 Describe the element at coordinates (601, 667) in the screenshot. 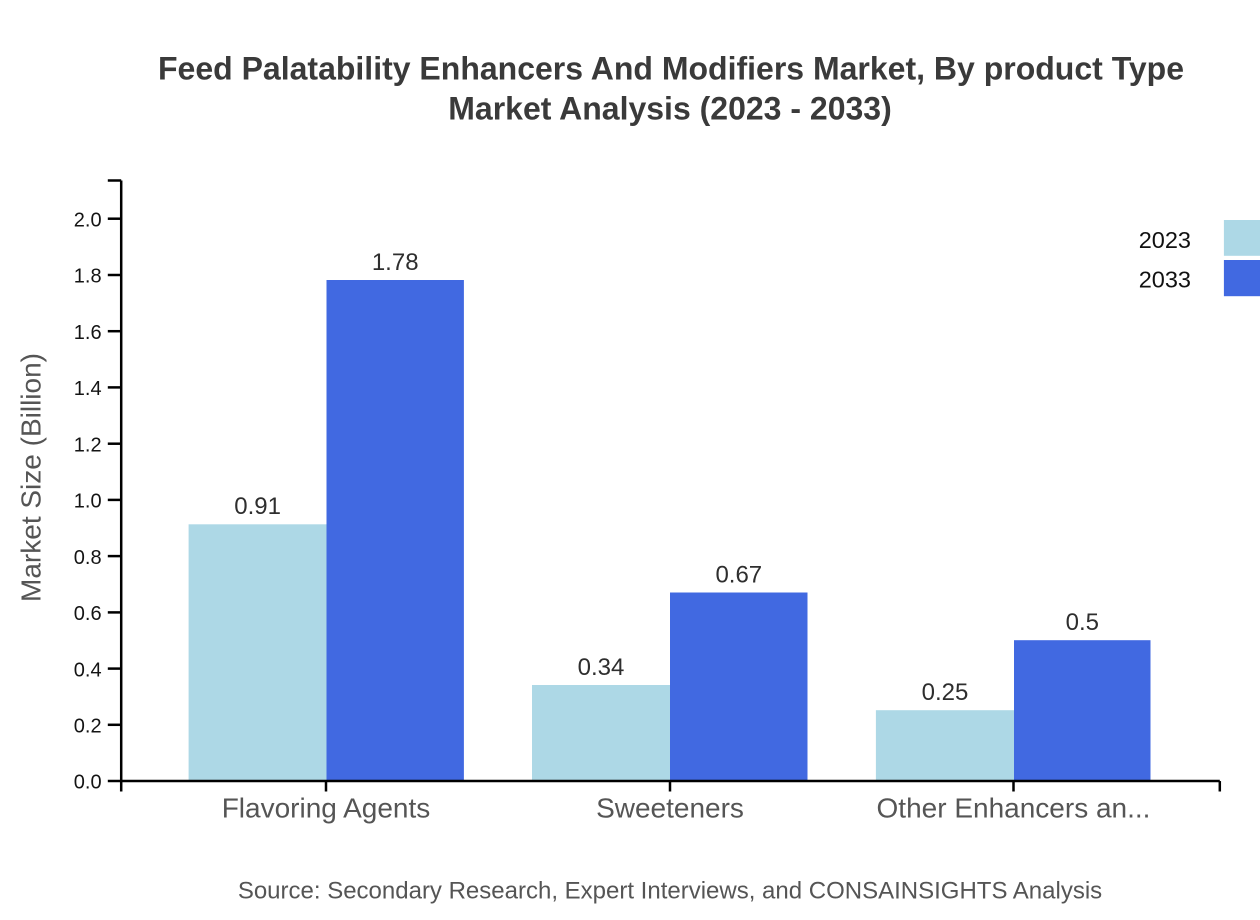

I see `svg-text: 0.34` at that location.